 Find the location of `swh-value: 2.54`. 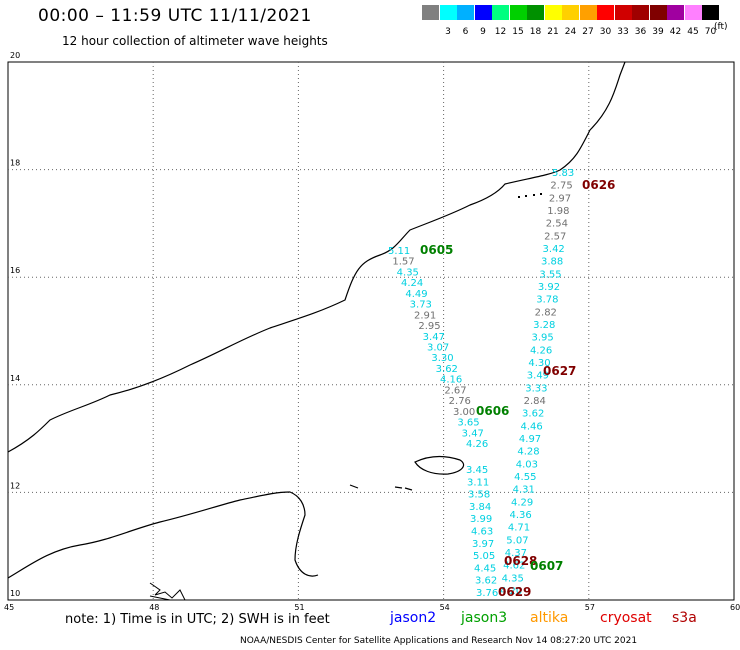

swh-value: 2.54 is located at coordinates (557, 224).